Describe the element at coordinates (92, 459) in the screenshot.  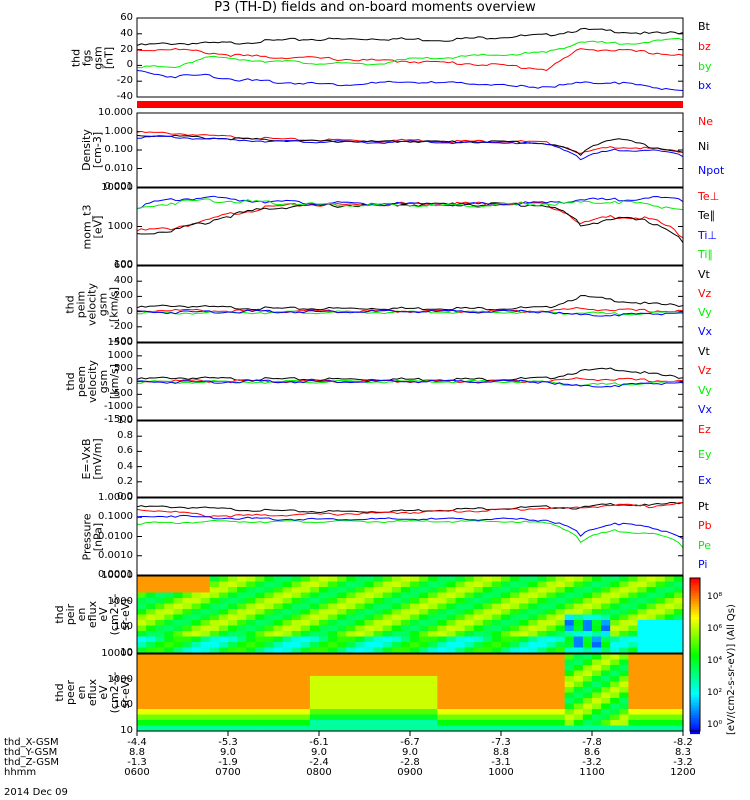
I see `y-axis-label: E=-VxB [mV/m]` at that location.